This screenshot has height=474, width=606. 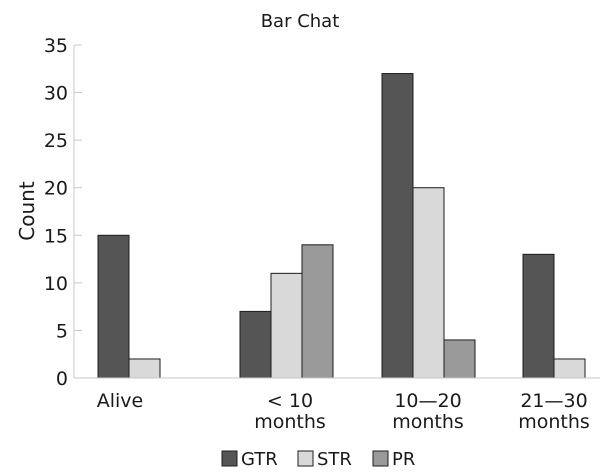 I want to click on x-tick-label: 21—30 months, so click(x=554, y=411).